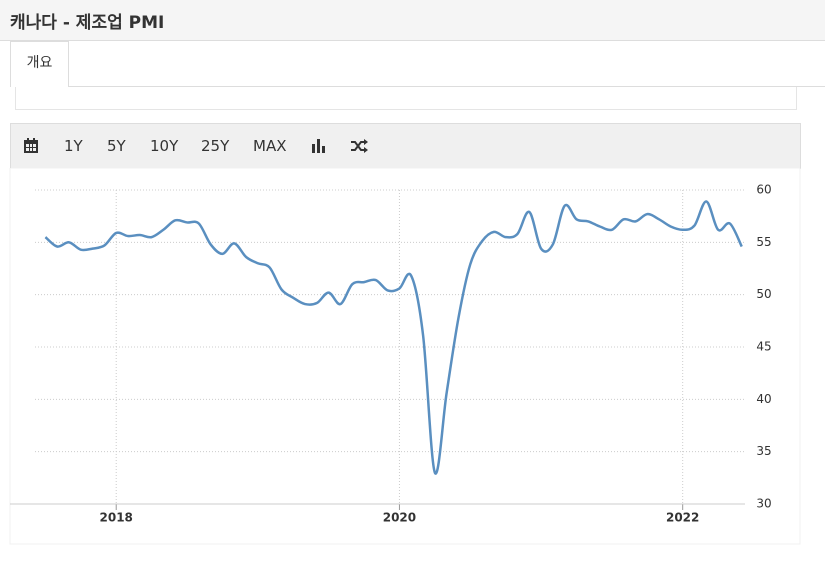 This screenshot has width=825, height=568. What do you see at coordinates (763, 294) in the screenshot?
I see `y-tick-label: 50` at bounding box center [763, 294].